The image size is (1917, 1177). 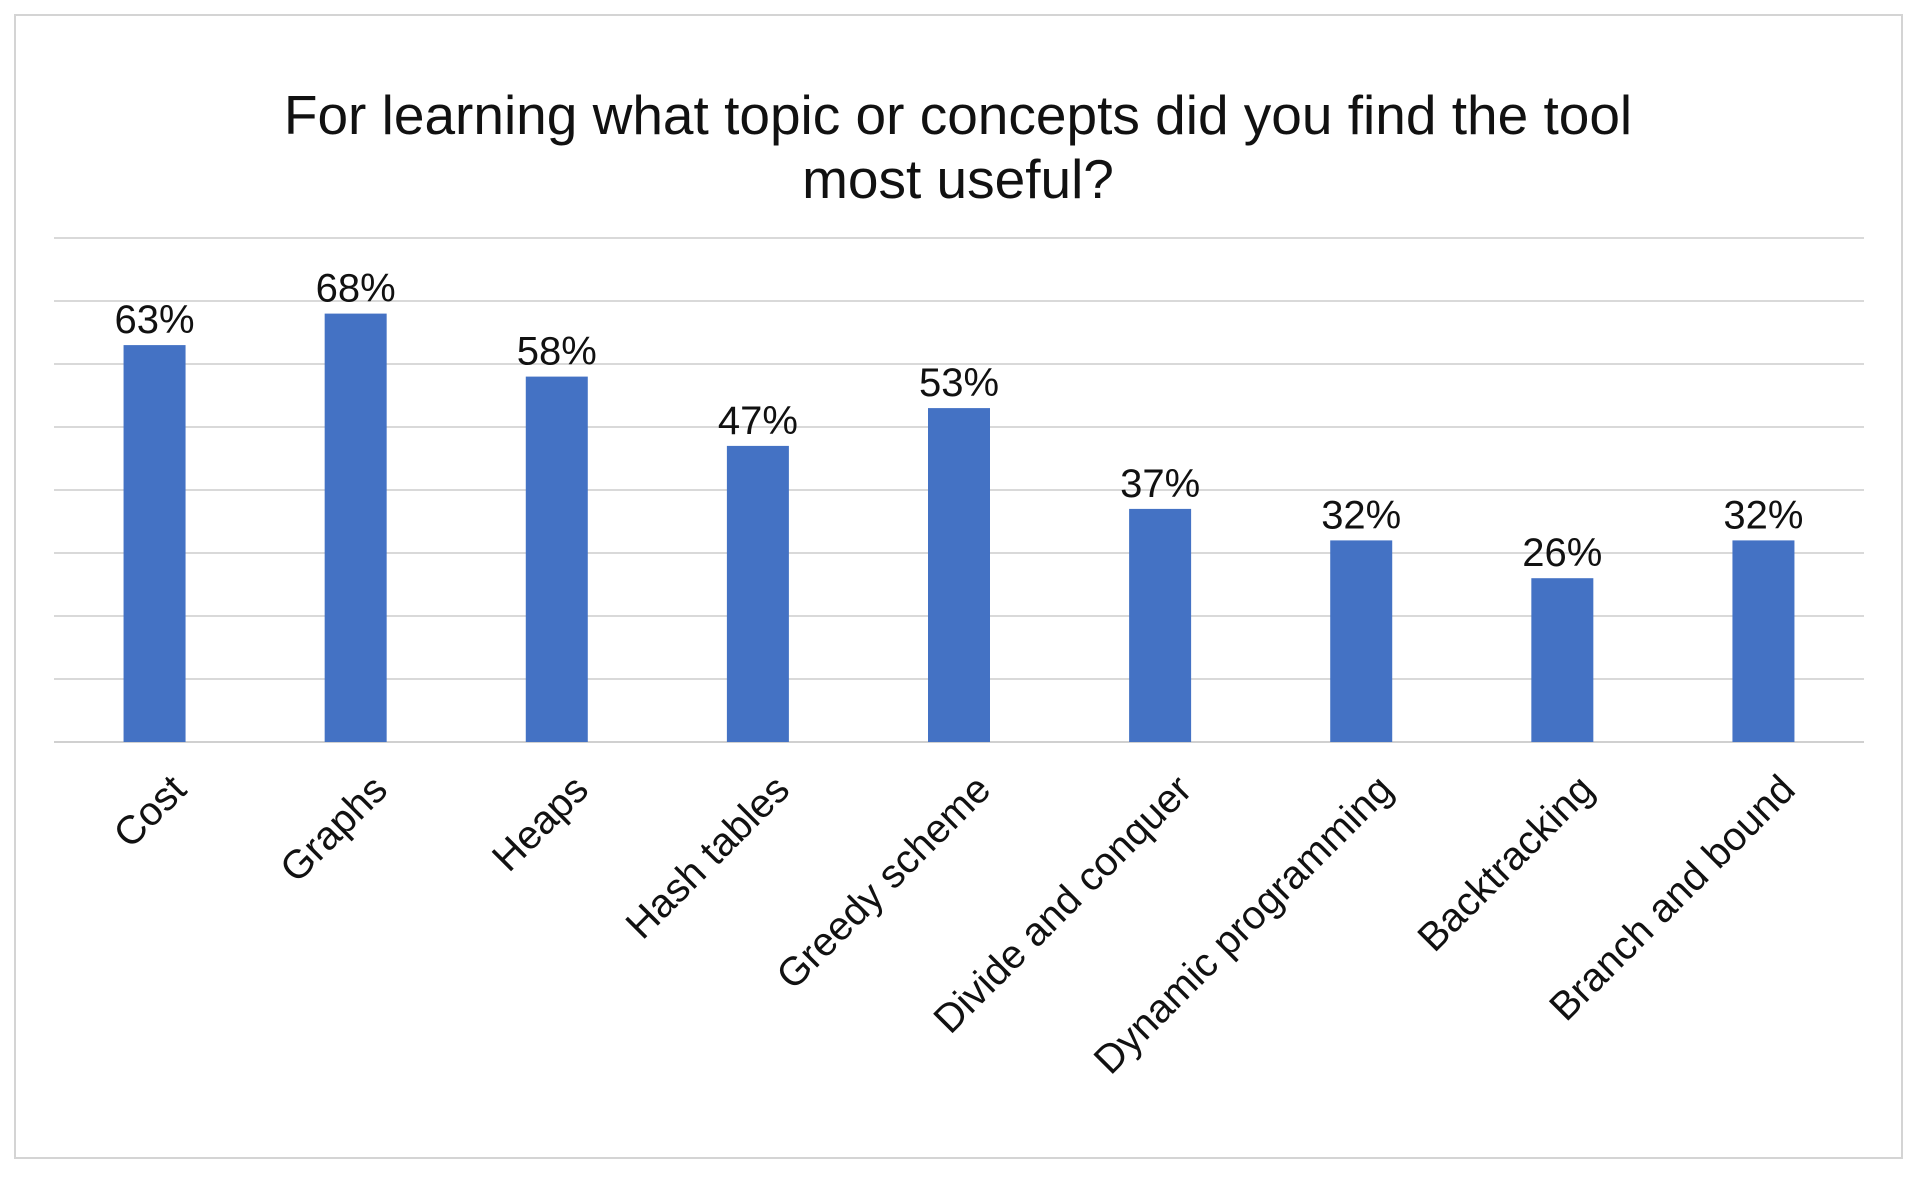 I want to click on bar-graphs, so click(x=355, y=527).